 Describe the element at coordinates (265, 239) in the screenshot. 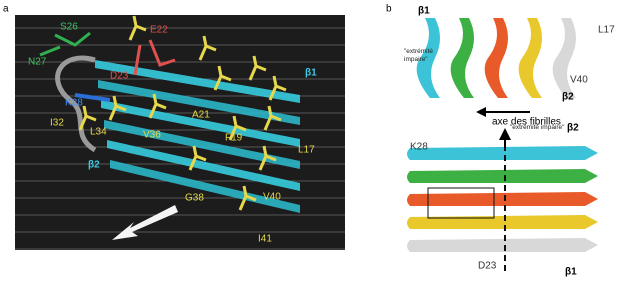

I see `annotation: I41` at that location.